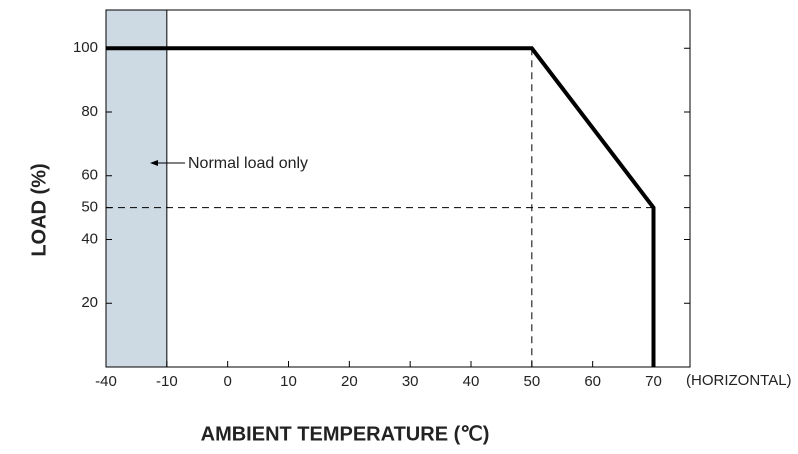  Describe the element at coordinates (592, 381) in the screenshot. I see `x-tick-label: 60` at that location.